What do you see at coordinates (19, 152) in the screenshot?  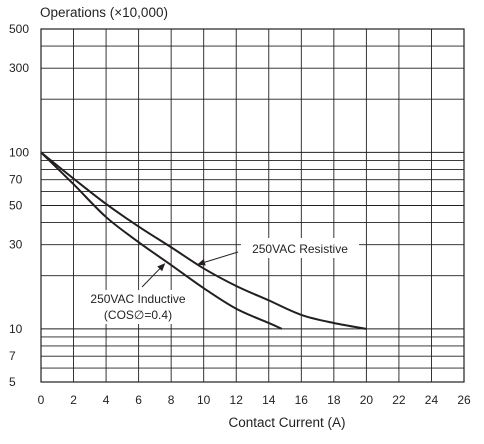 I see `y-tick-label: 100` at bounding box center [19, 152].